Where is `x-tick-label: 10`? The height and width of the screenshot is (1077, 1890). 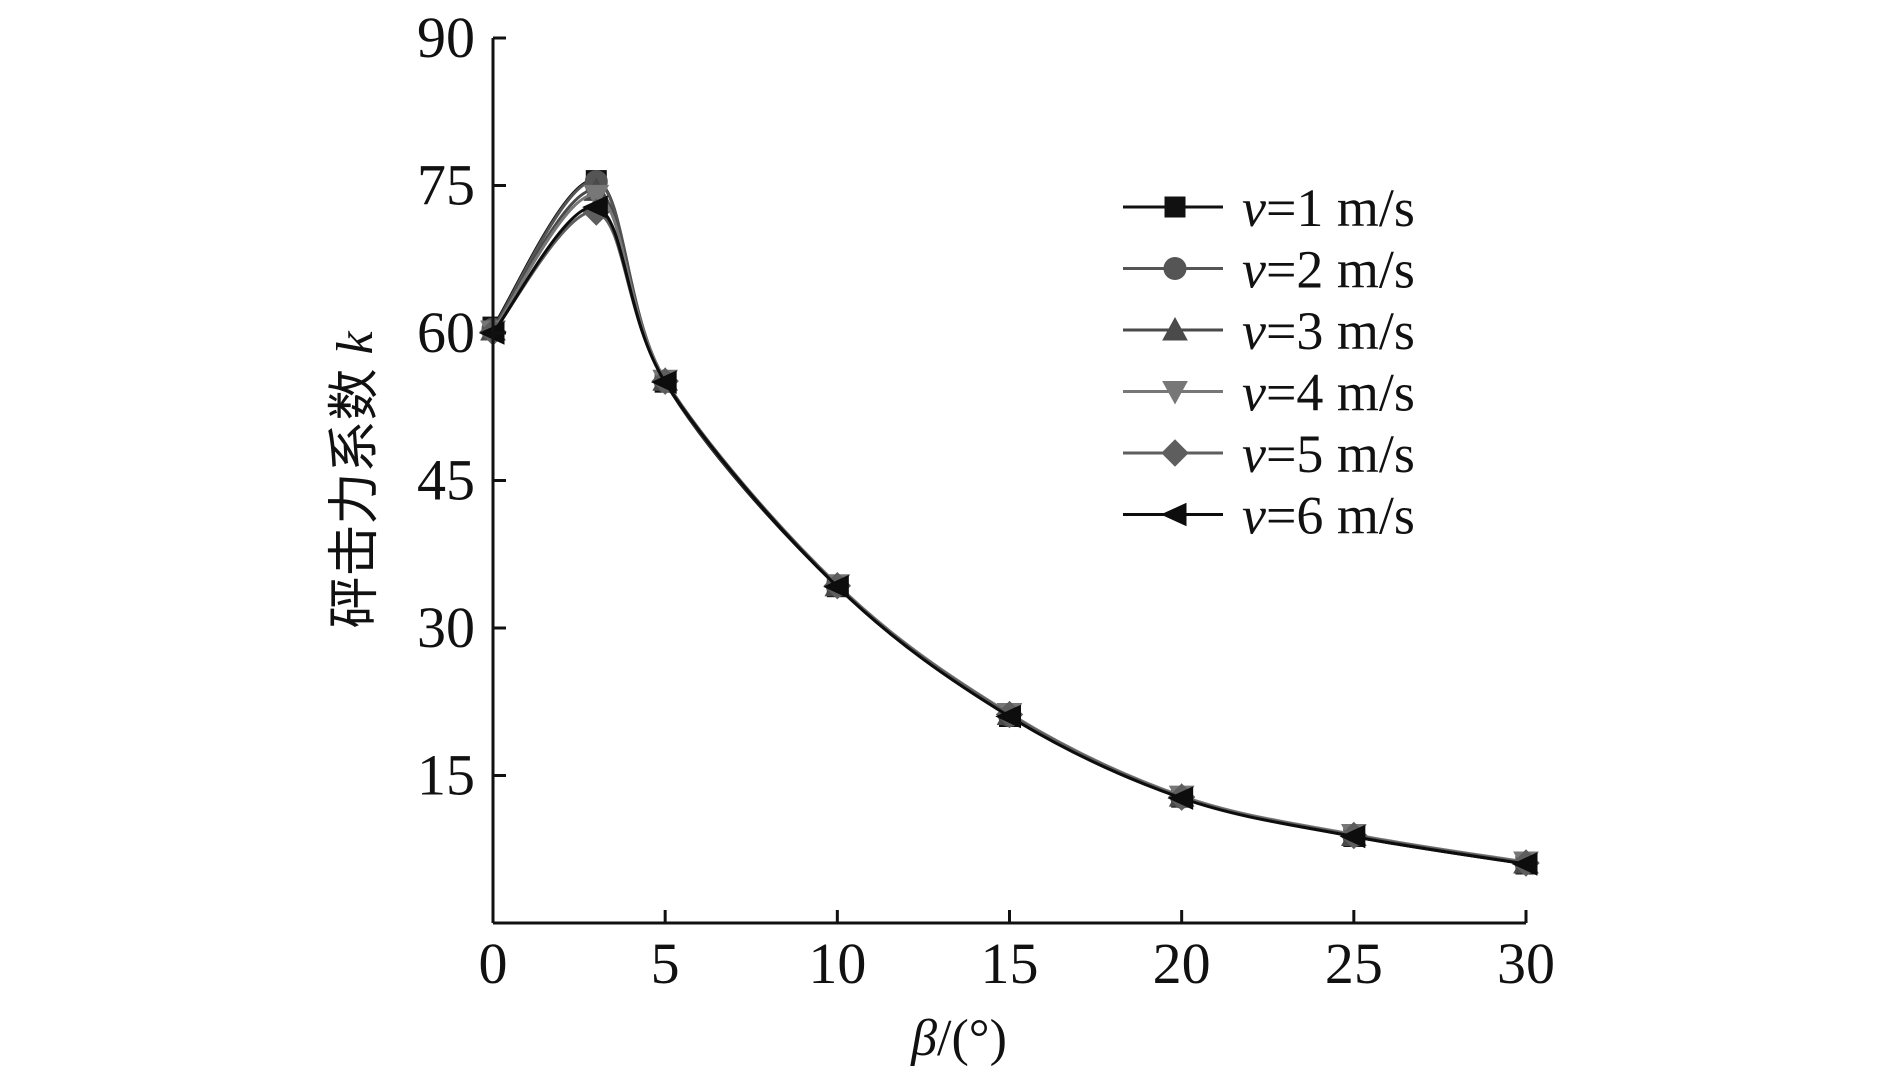
x-tick-label: 10 is located at coordinates (837, 963).